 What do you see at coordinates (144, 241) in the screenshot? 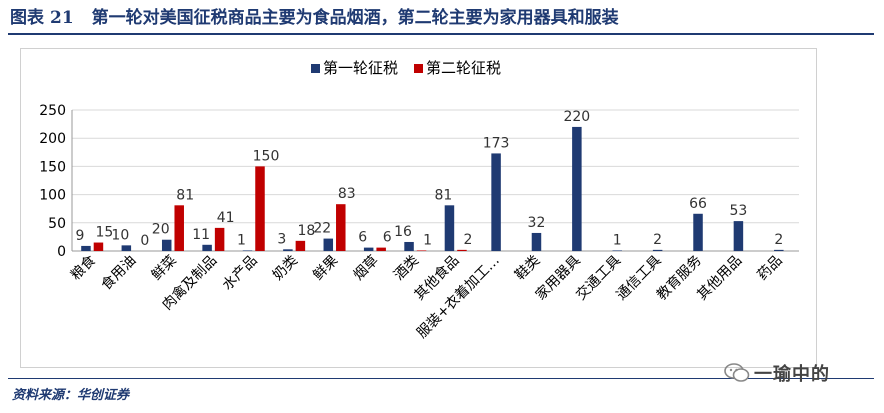
I see `data-label: 0` at bounding box center [144, 241].